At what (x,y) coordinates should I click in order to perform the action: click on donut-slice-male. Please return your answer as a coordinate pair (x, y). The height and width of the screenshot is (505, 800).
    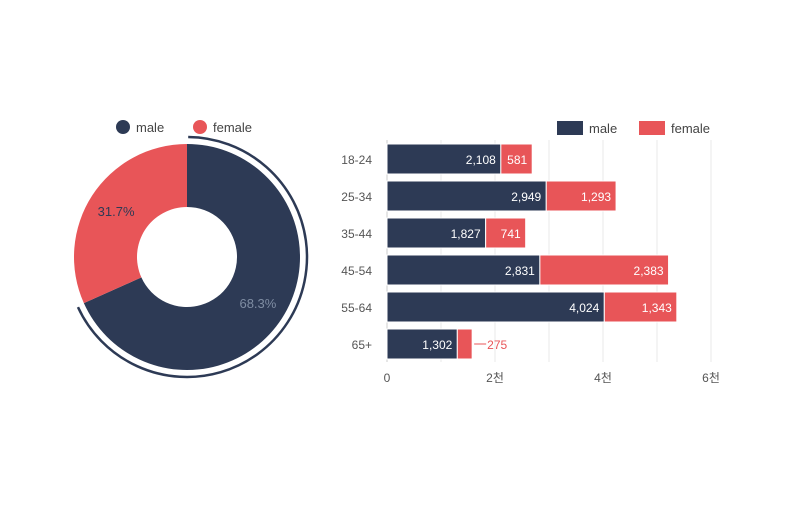
    Looking at the image, I should click on (192, 257).